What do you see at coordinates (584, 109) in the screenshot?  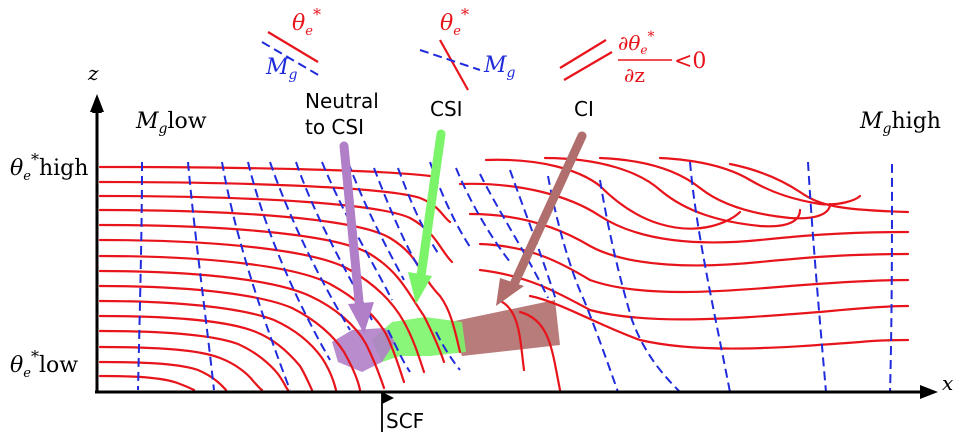 I see `legend-ci-caption: CI` at bounding box center [584, 109].